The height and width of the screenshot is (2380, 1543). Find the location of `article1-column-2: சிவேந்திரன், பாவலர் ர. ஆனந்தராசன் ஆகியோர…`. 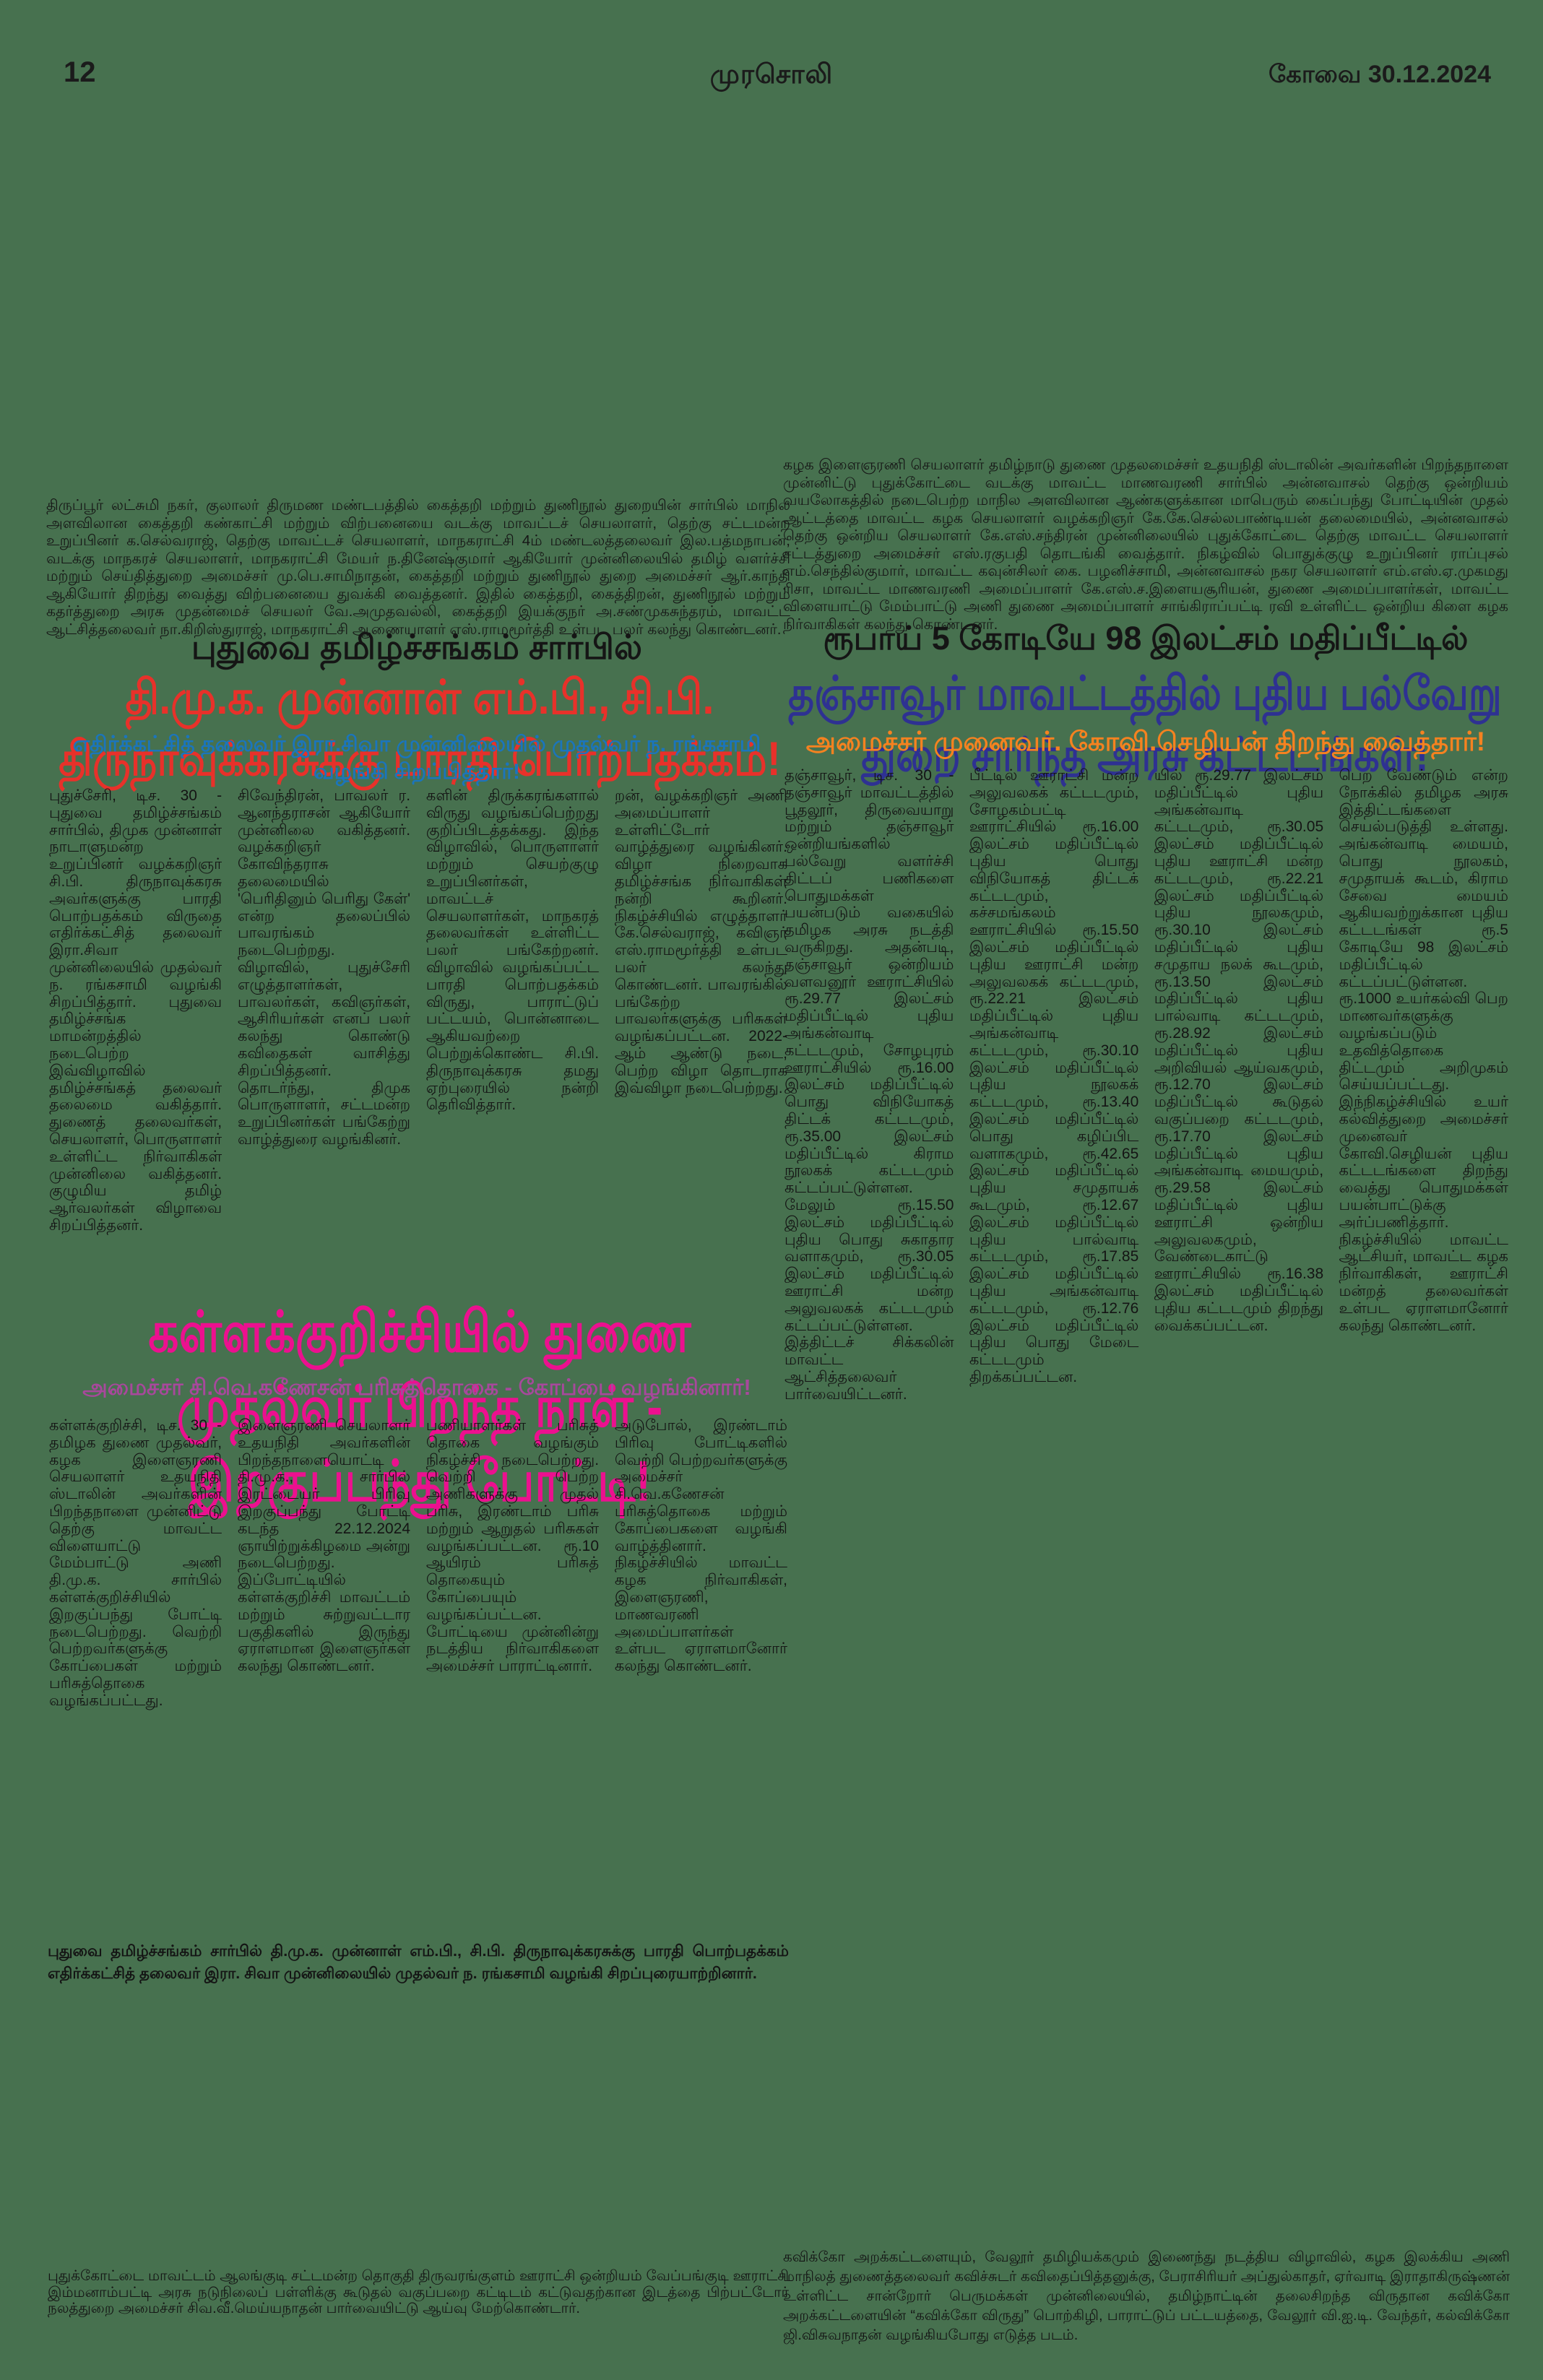

article1-column-2: சிவேந்திரன், பாவலர் ர. ஆனந்தராசன் ஆகியோர… is located at coordinates (324, 967).